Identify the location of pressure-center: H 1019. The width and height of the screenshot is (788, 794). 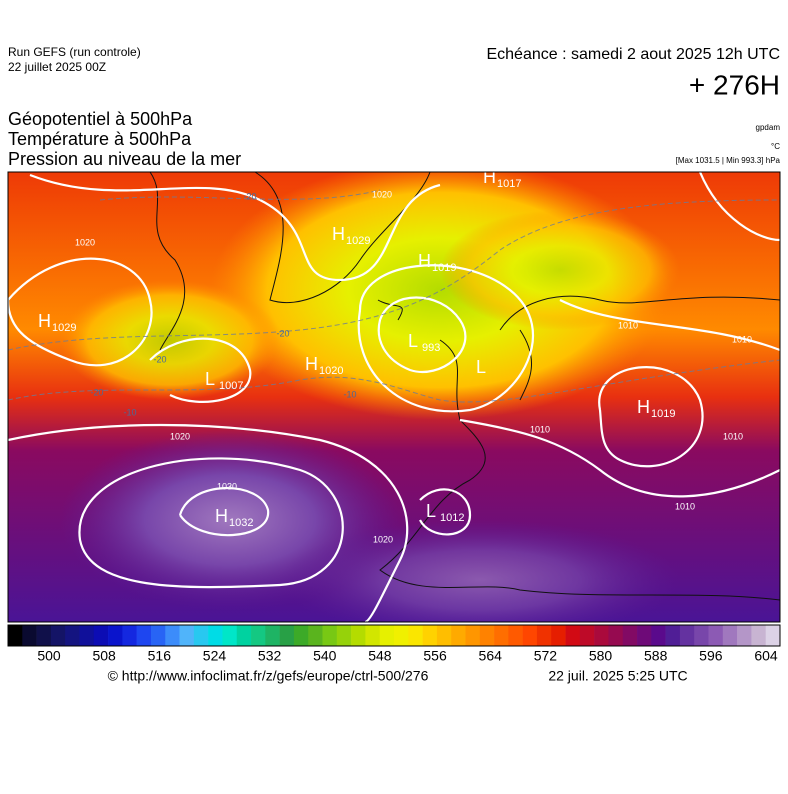
(656, 408).